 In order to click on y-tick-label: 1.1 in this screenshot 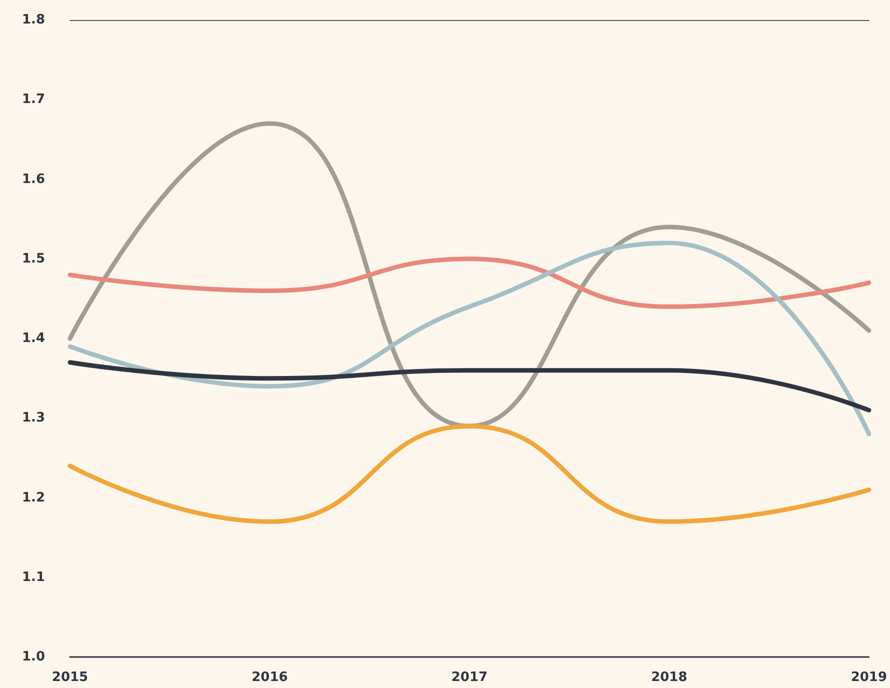, I will do `click(34, 577)`.